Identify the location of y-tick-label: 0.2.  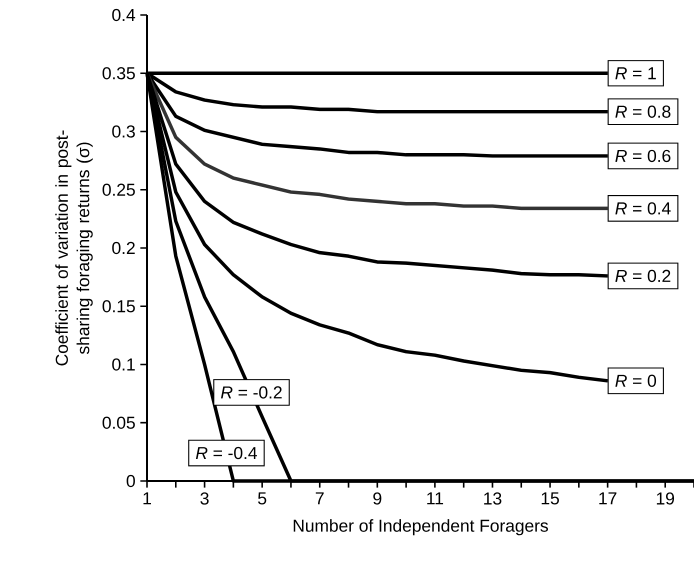
(123, 248).